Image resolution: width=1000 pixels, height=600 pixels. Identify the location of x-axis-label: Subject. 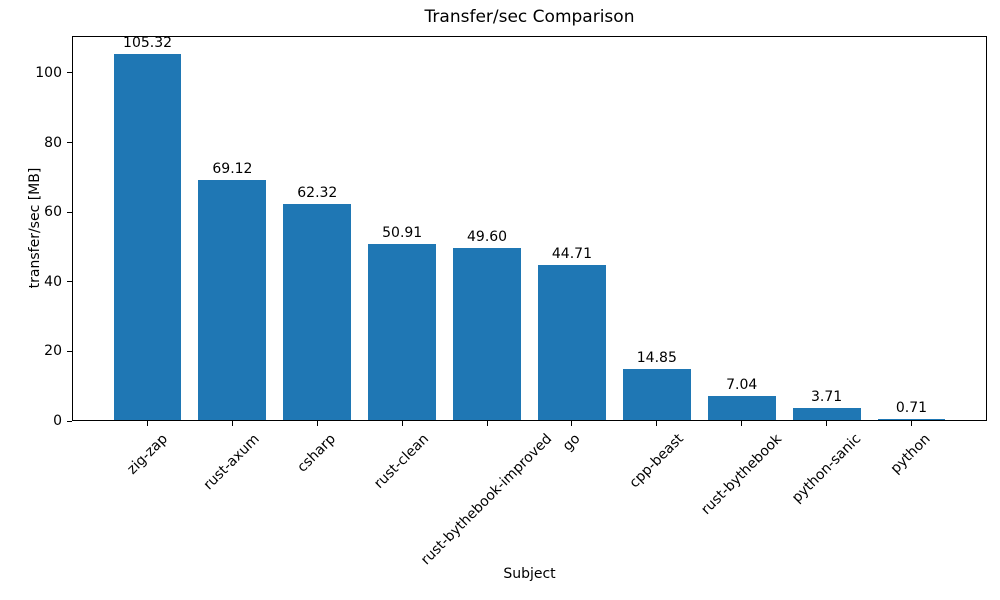
(529, 574).